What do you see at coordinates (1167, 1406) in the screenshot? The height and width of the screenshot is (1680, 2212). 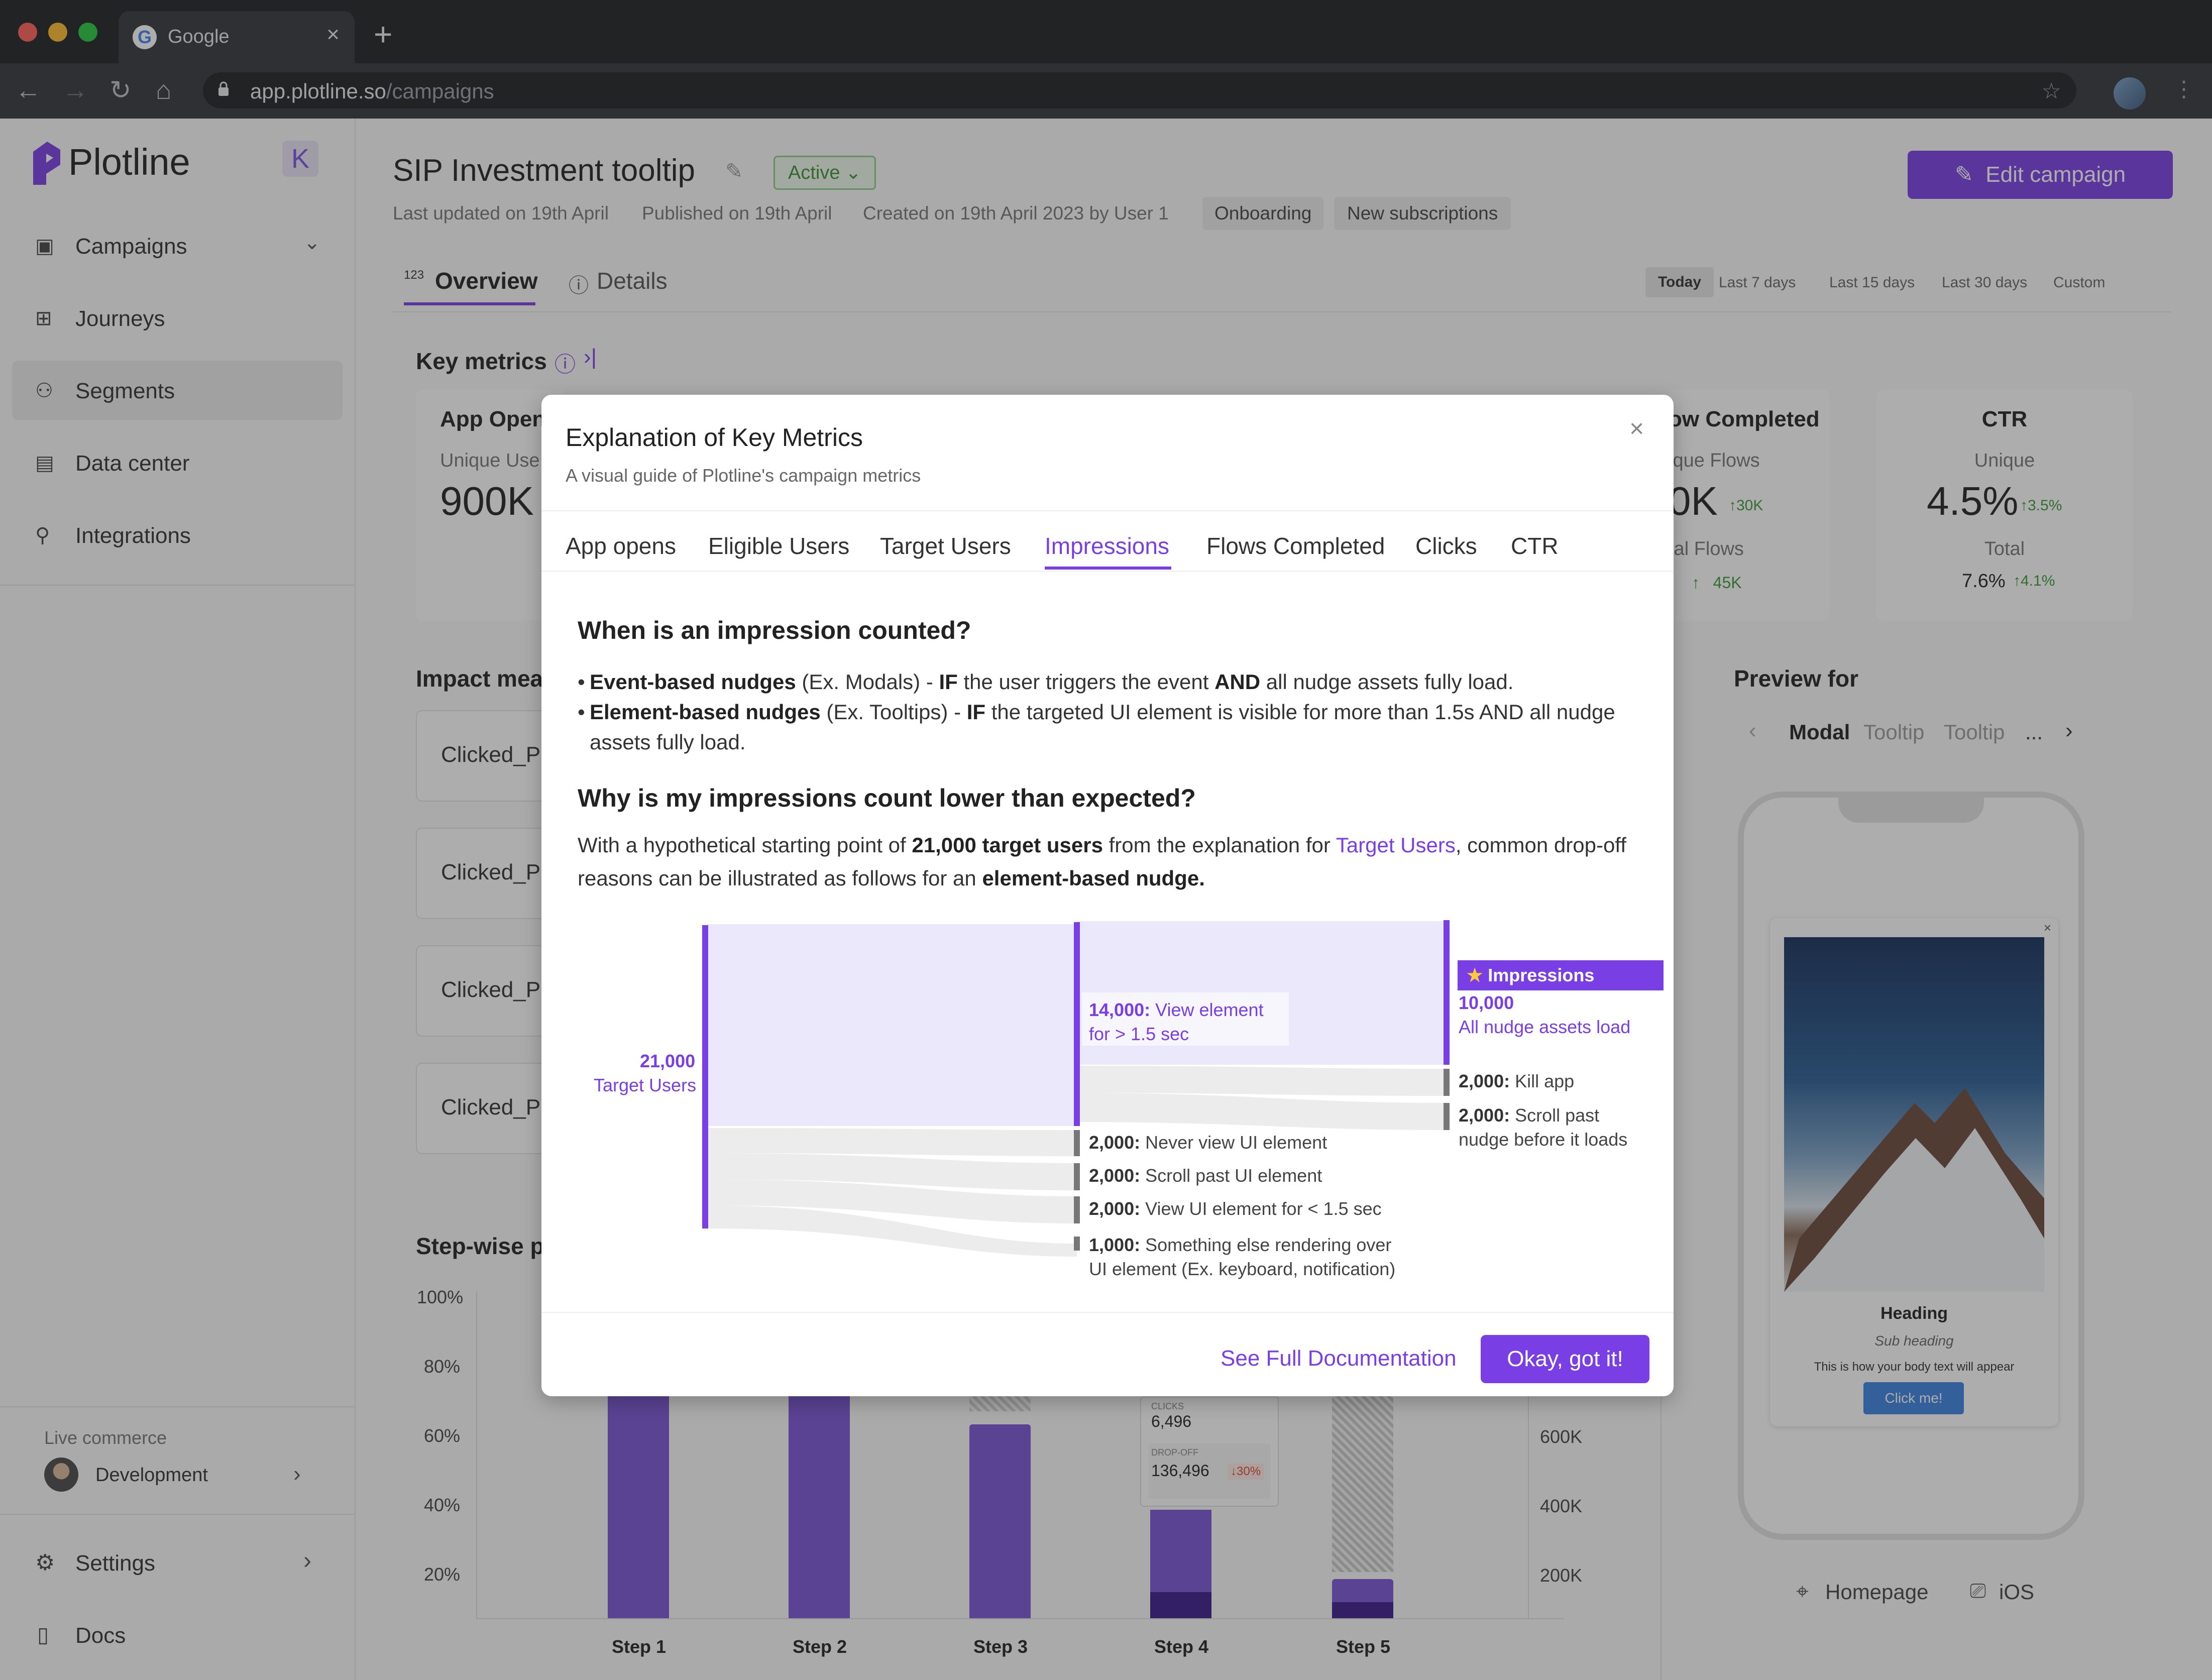 I see `tooltip-clicks-label: CLICKS` at bounding box center [1167, 1406].